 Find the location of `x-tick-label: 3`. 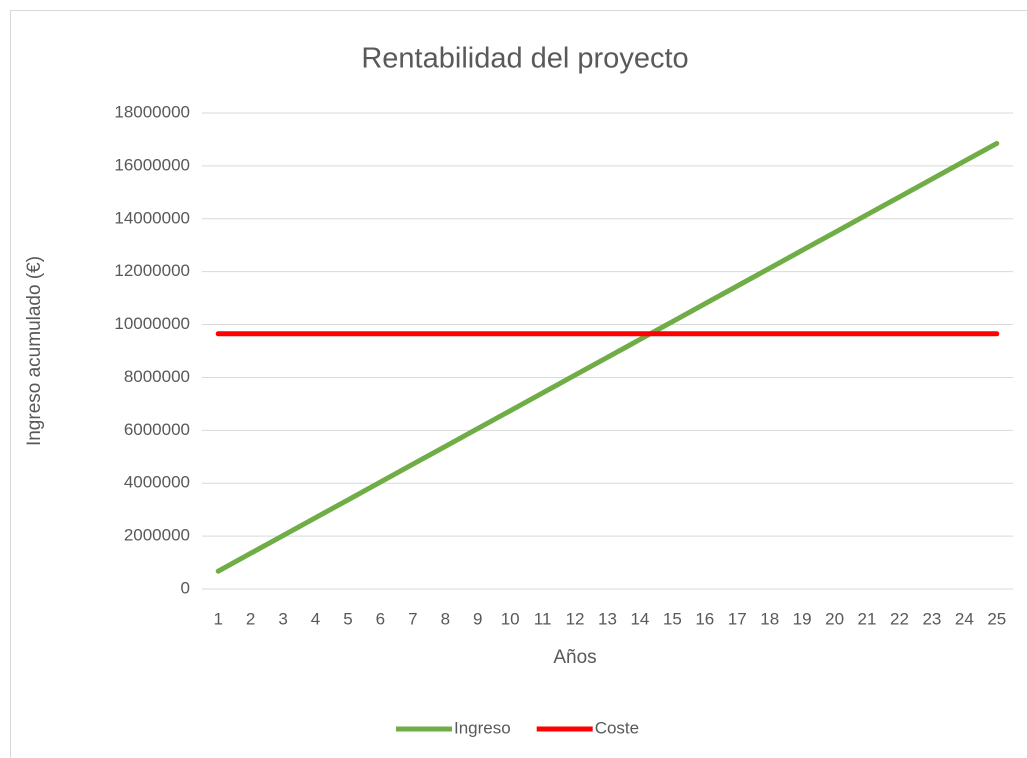

x-tick-label: 3 is located at coordinates (282, 618).